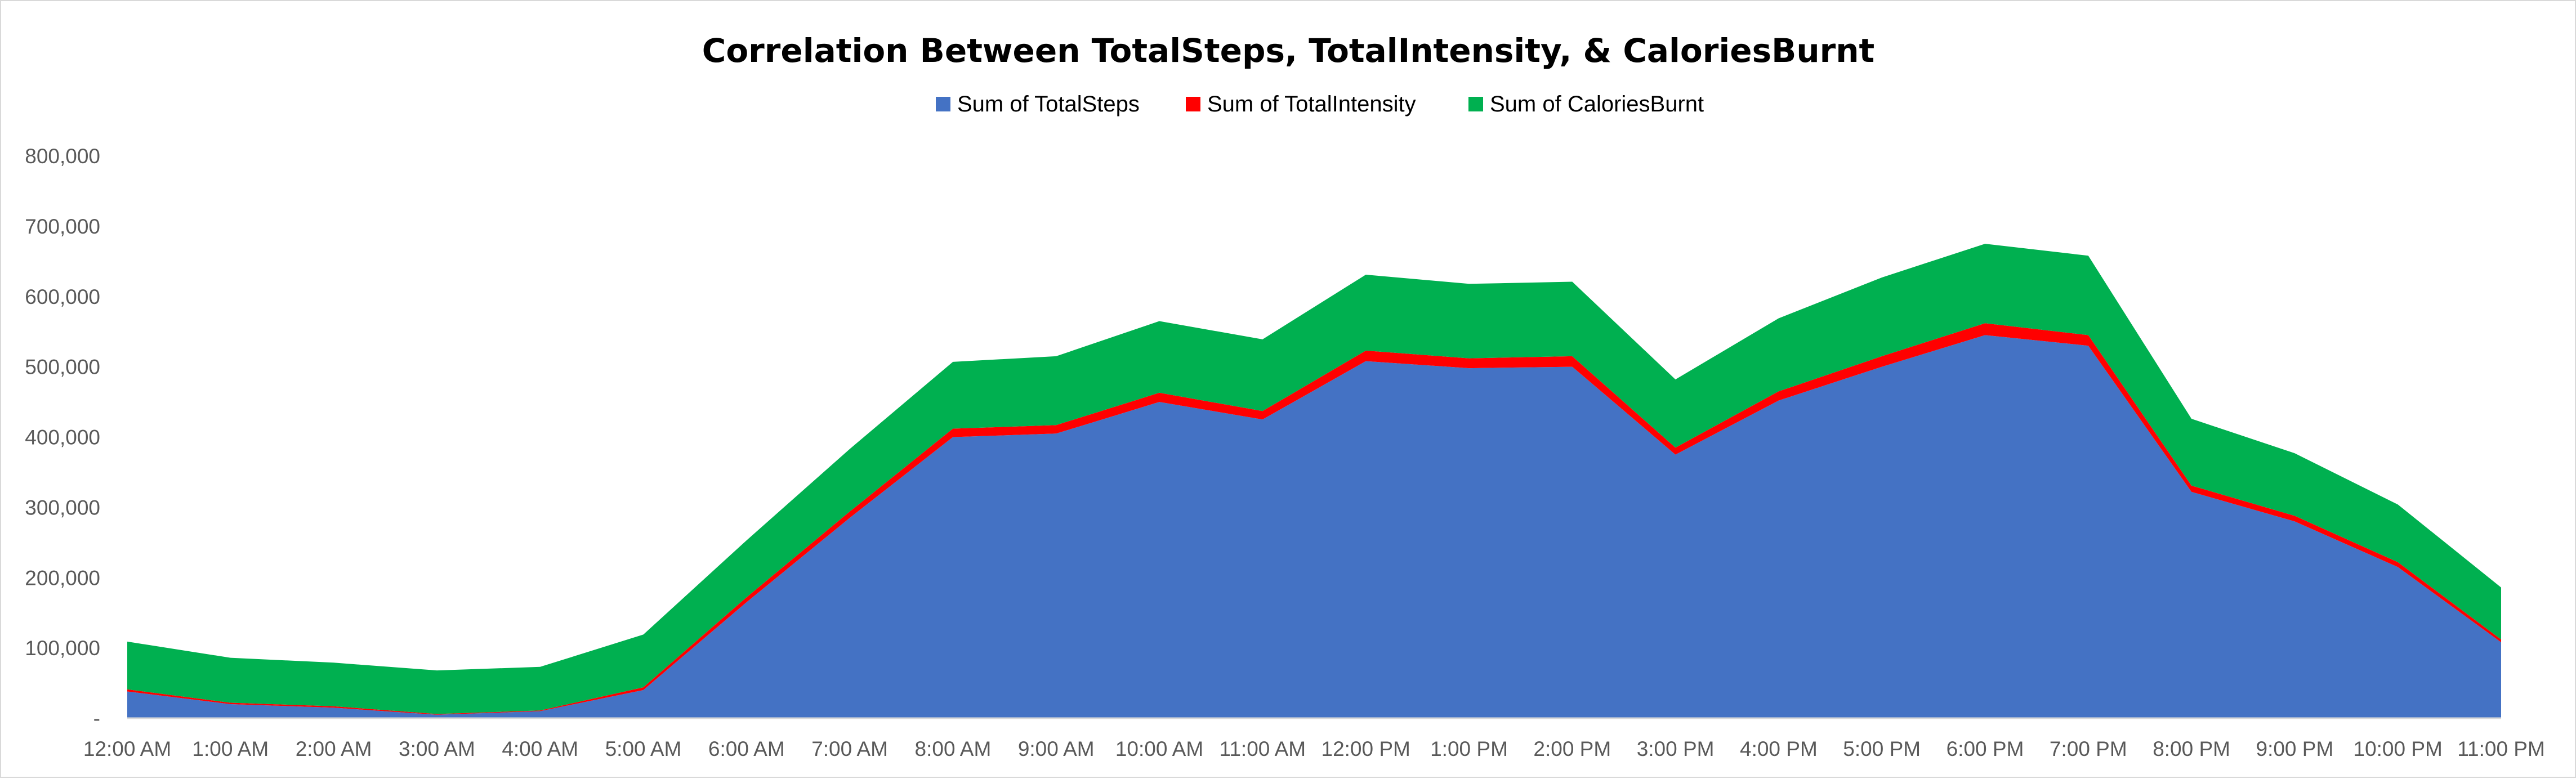 Image resolution: width=2576 pixels, height=779 pixels. I want to click on x-tick-label: 2:00 AM, so click(334, 748).